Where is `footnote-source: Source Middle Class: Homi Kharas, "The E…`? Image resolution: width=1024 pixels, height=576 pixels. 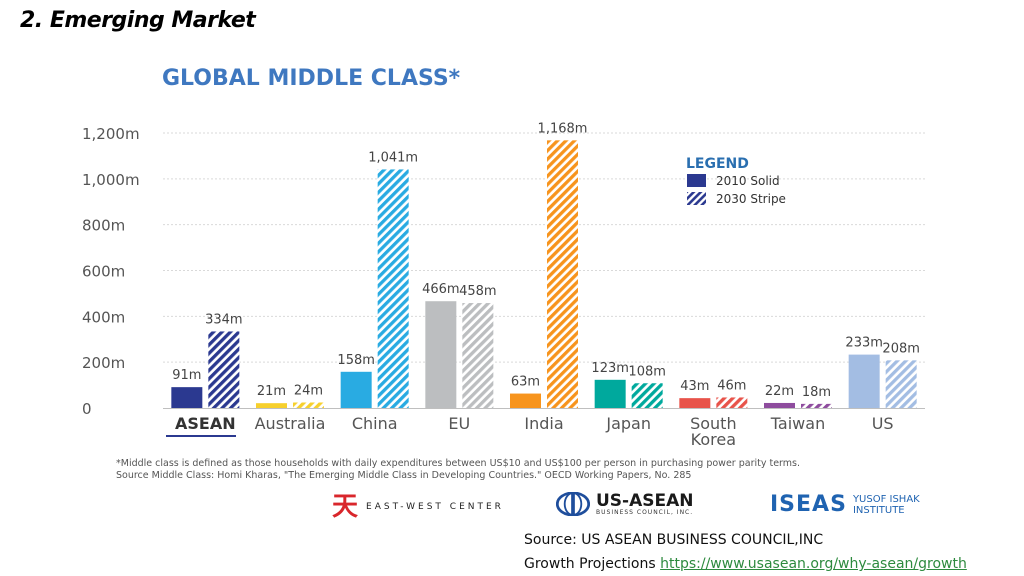
footnote-source: Source Middle Class: Homi Kharas, "The E… is located at coordinates (404, 475).